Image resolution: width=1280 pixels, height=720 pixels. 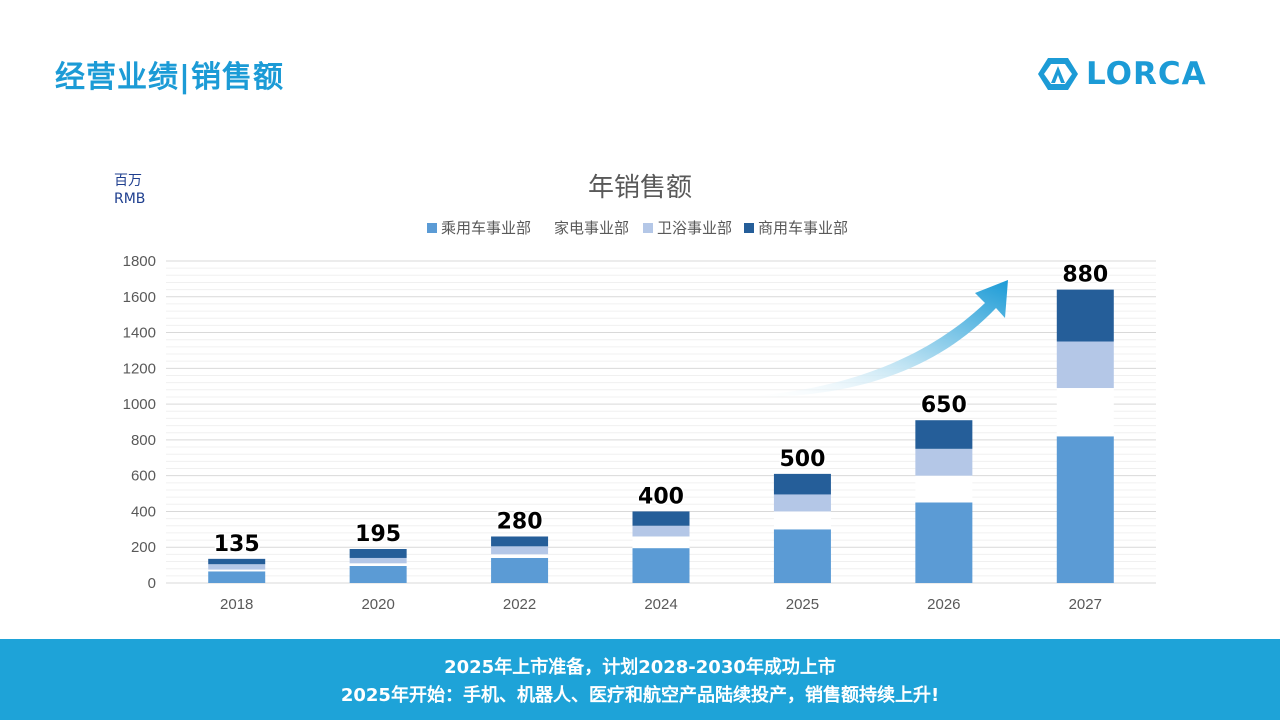 I want to click on x-tick-label: 2022, so click(x=519, y=604).